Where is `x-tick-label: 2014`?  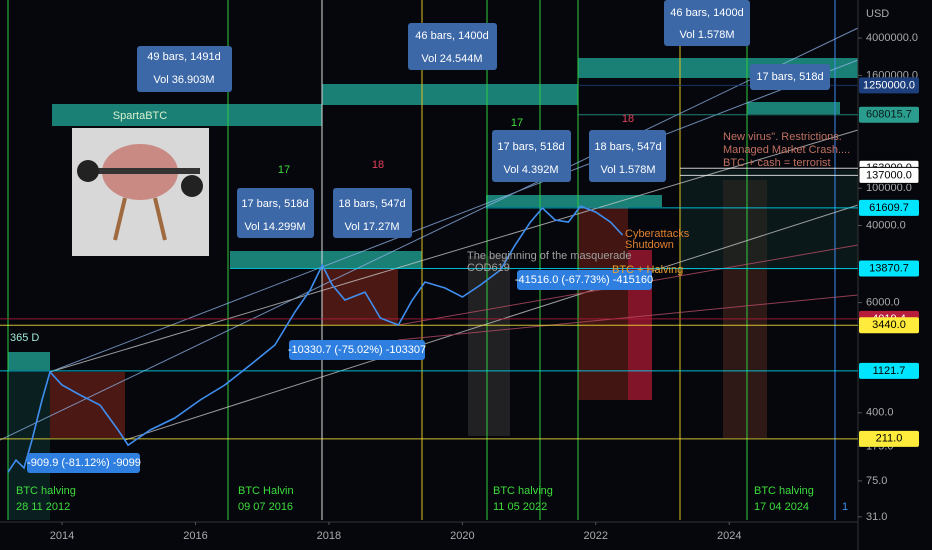
x-tick-label: 2014 is located at coordinates (62, 536).